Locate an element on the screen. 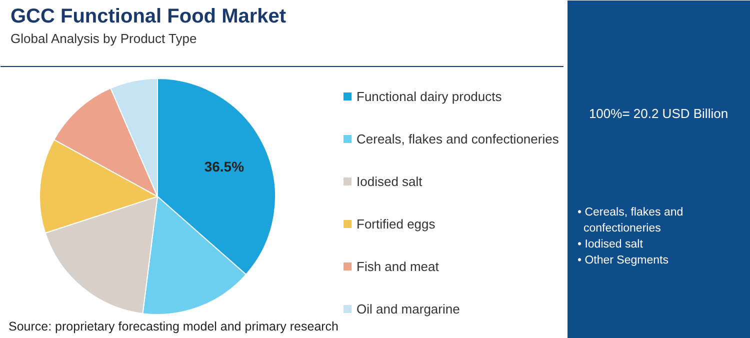 The width and height of the screenshot is (750, 338). text: • Cereals, flakes and confectioneries is located at coordinates (631, 220).